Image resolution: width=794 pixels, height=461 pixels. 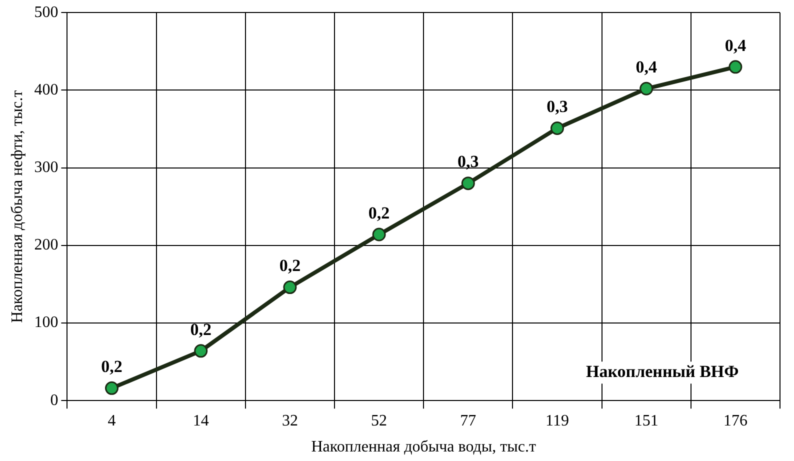 What do you see at coordinates (557, 421) in the screenshot?
I see `x-tick-label: 119` at bounding box center [557, 421].